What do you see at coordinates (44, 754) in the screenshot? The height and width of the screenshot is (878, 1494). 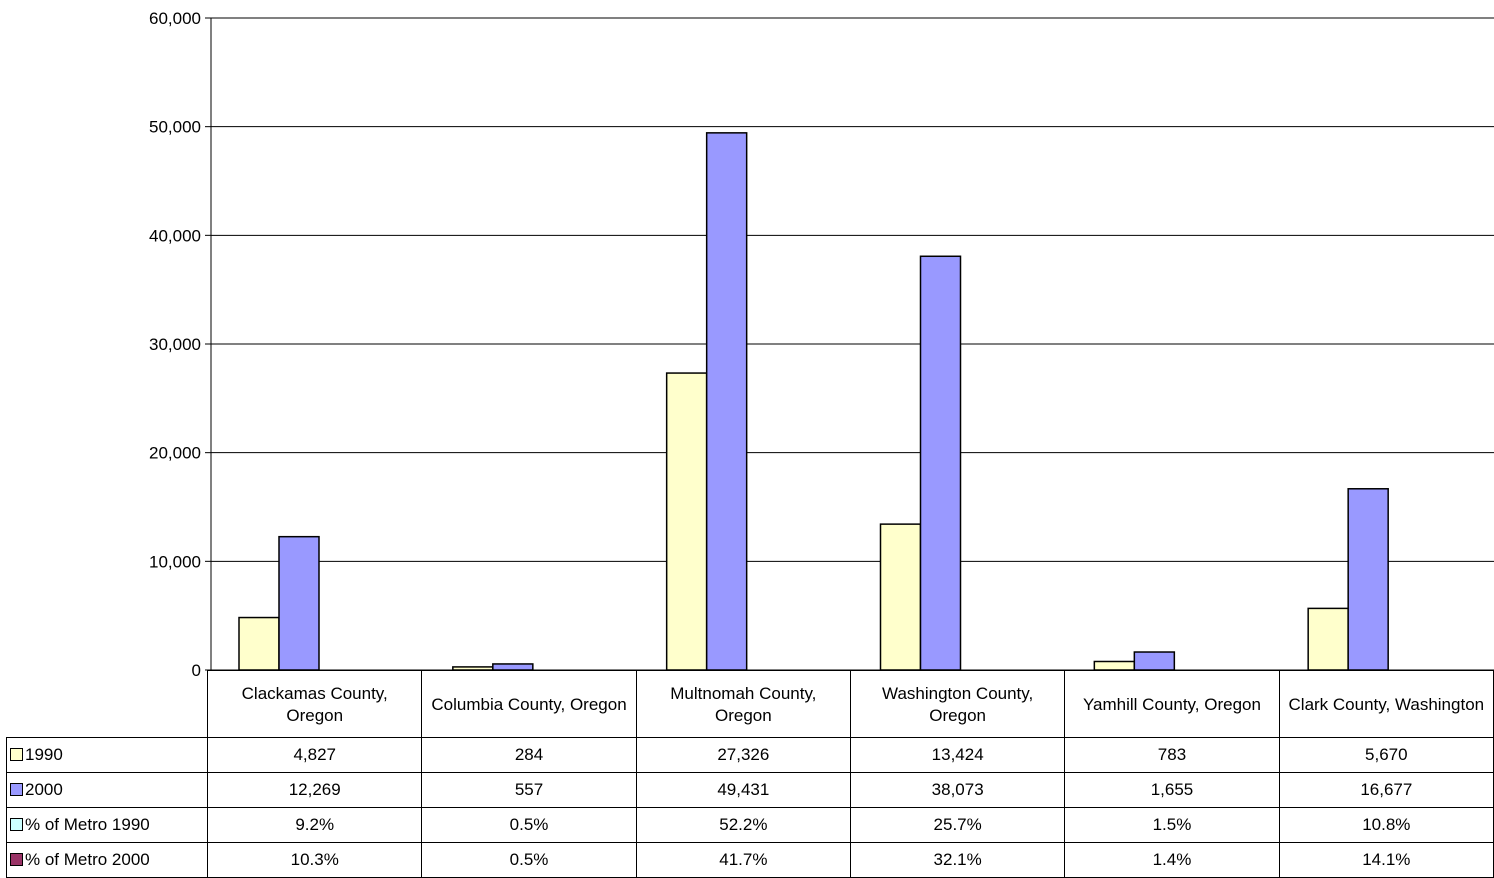 I see `series-name: 1990` at bounding box center [44, 754].